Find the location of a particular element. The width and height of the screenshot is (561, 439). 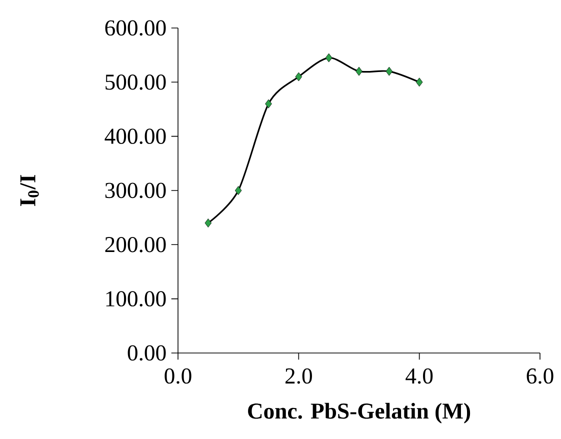

x-tick-label: 6.0 is located at coordinates (540, 376).